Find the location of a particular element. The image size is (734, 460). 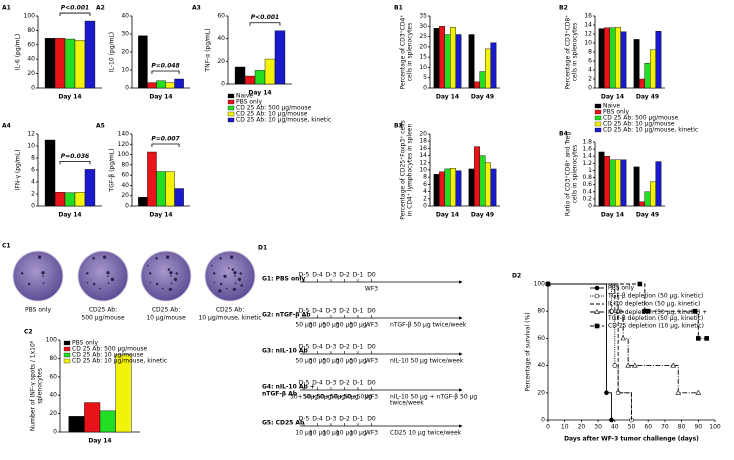

legend-label: Naive is located at coordinates (611, 106).